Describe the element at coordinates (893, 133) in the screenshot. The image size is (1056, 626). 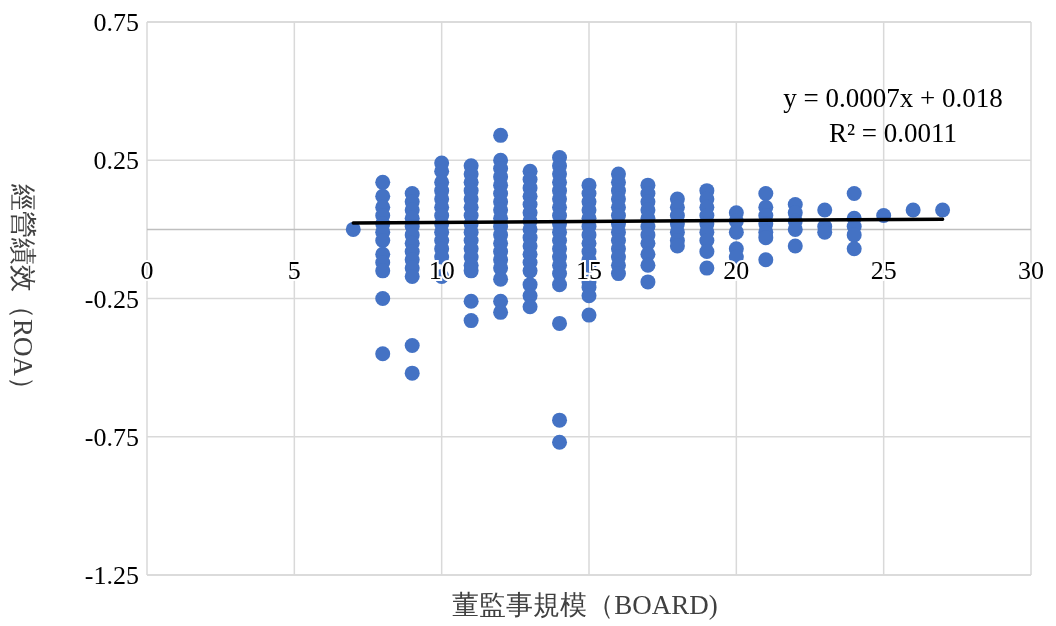
I see `annotation: R² = 0.0011` at that location.